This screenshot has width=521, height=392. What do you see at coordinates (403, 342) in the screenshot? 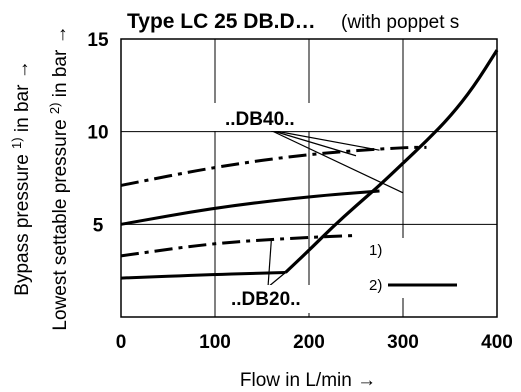
I see `x-tick-label: 300` at bounding box center [403, 342].